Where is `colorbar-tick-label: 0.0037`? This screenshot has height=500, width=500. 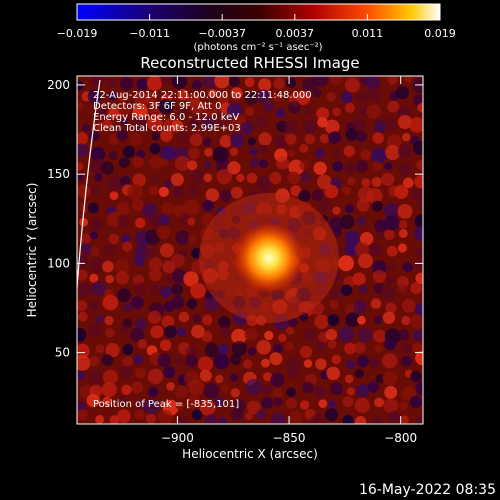
colorbar-tick-label: 0.0037 is located at coordinates (295, 33).